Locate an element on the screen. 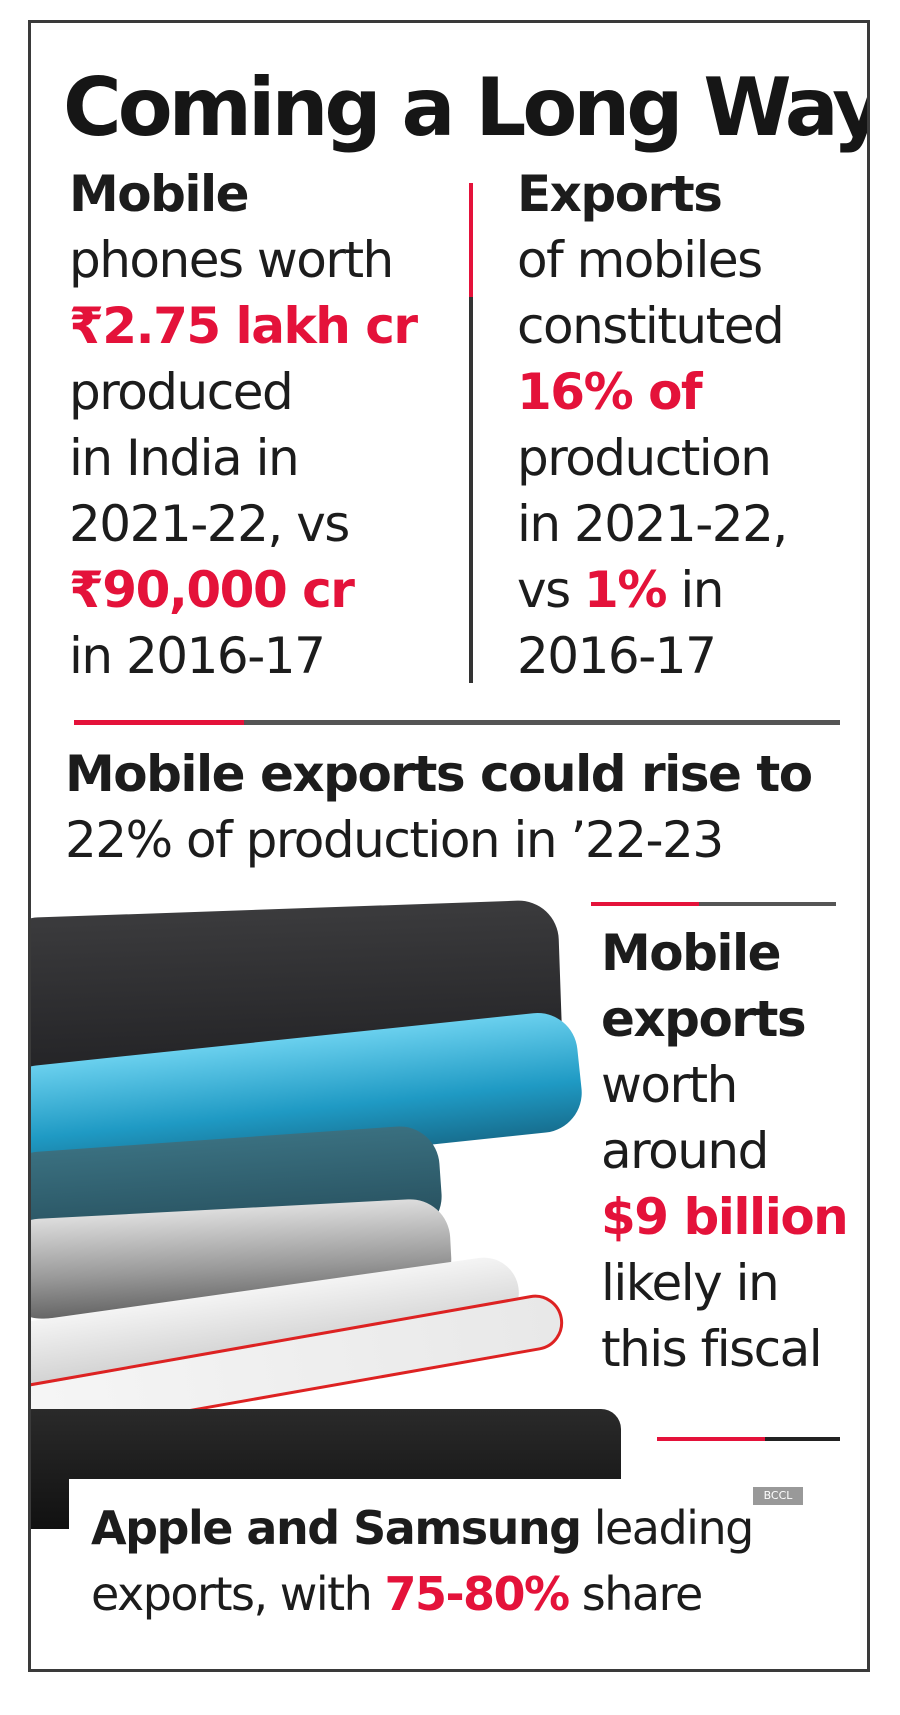 The width and height of the screenshot is (900, 1715). left-line-3: ₹2.75 lakh cr is located at coordinates (243, 326).